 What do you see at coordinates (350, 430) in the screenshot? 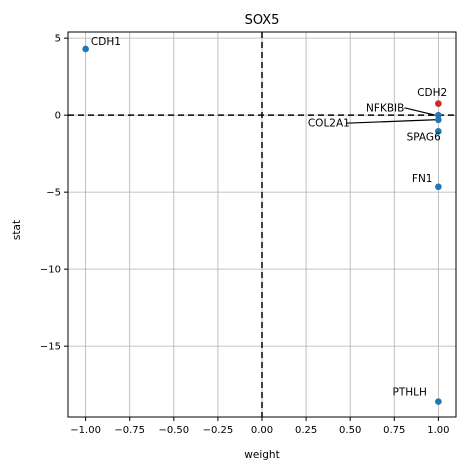
I see `x-tick-label: 0.50` at bounding box center [350, 430].